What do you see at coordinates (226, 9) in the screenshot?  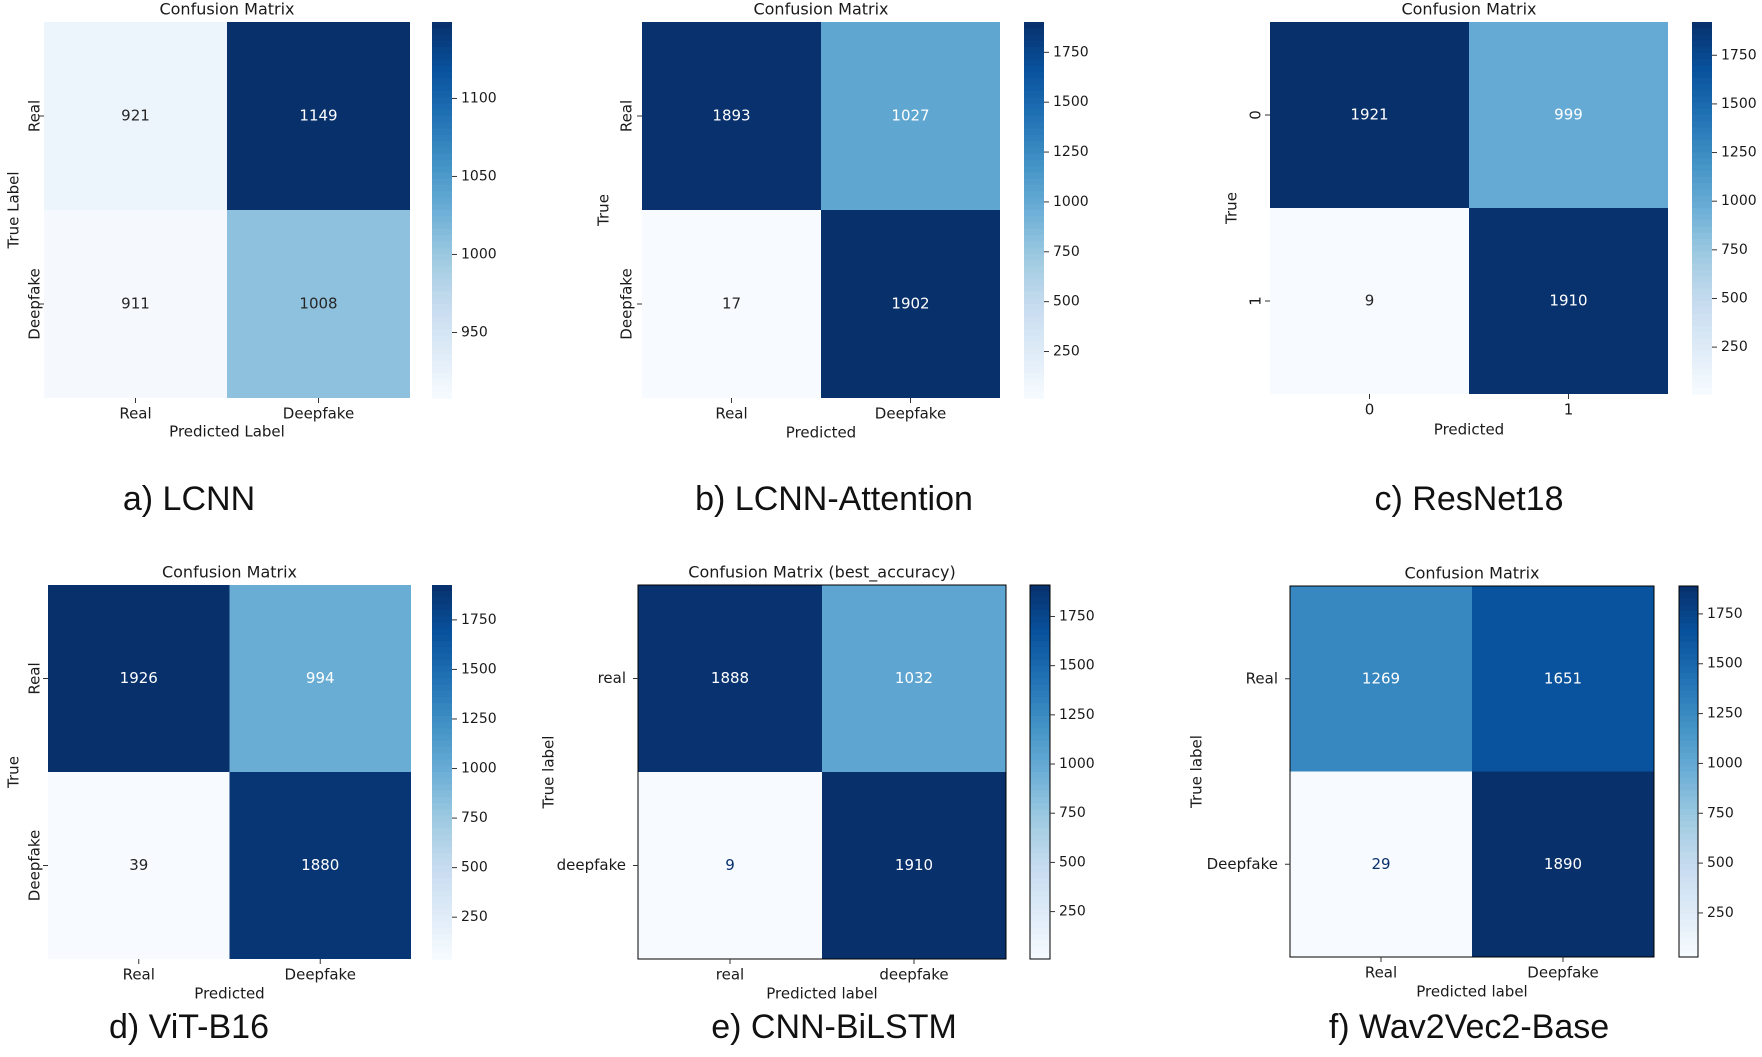 I see `chart-title: Confusion Matrix` at bounding box center [226, 9].